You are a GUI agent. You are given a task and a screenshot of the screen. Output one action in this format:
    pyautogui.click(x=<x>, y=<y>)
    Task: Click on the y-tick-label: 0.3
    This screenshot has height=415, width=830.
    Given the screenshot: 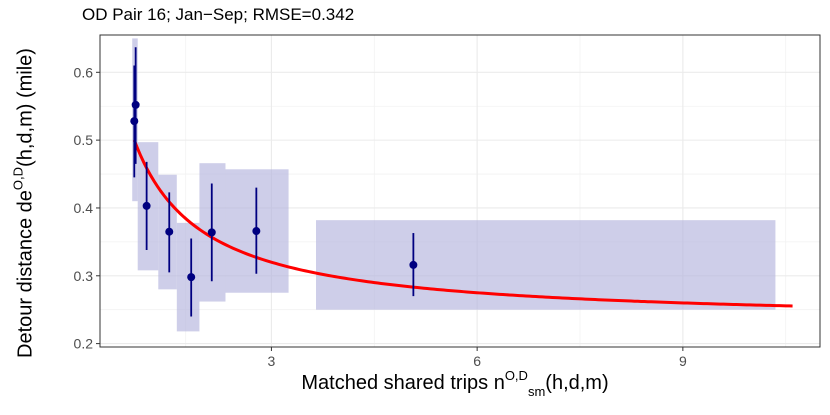 What is the action you would take?
    pyautogui.click(x=84, y=276)
    